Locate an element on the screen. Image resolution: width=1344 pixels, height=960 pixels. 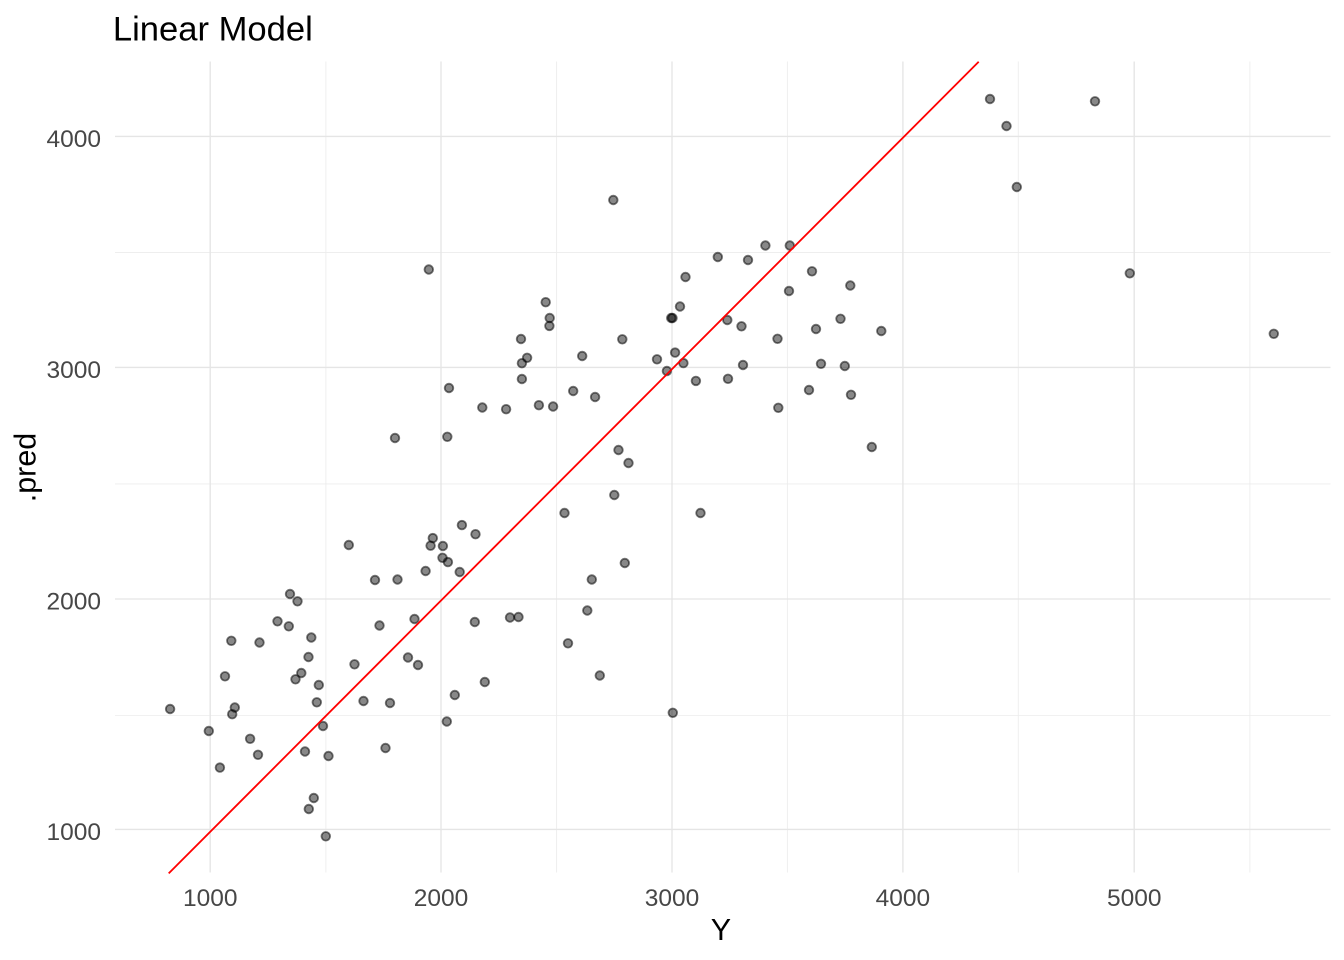
svg-text: Y is located at coordinates (721, 930).